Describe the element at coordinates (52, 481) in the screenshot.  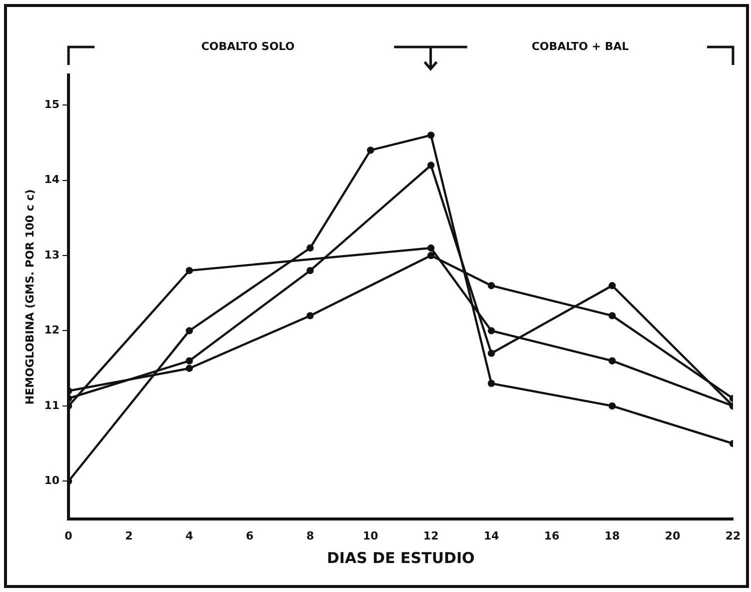
I see `y-tick-label: 10` at that location.